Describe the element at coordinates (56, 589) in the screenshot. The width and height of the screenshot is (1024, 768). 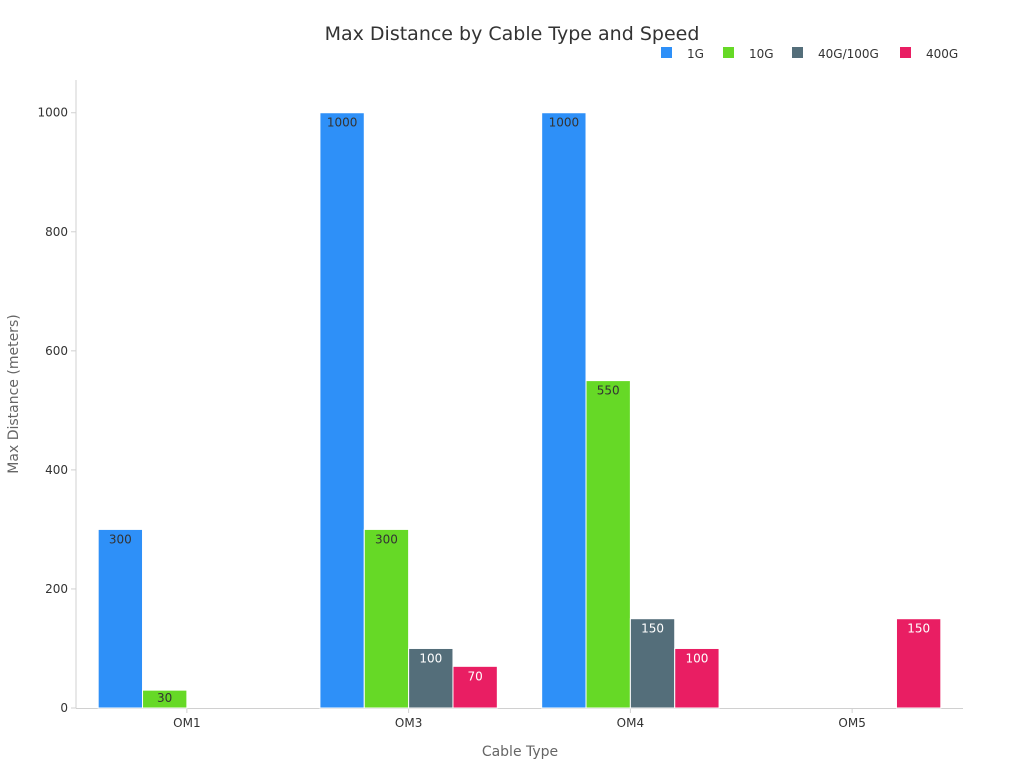
I see `y-tick-label: 200` at that location.